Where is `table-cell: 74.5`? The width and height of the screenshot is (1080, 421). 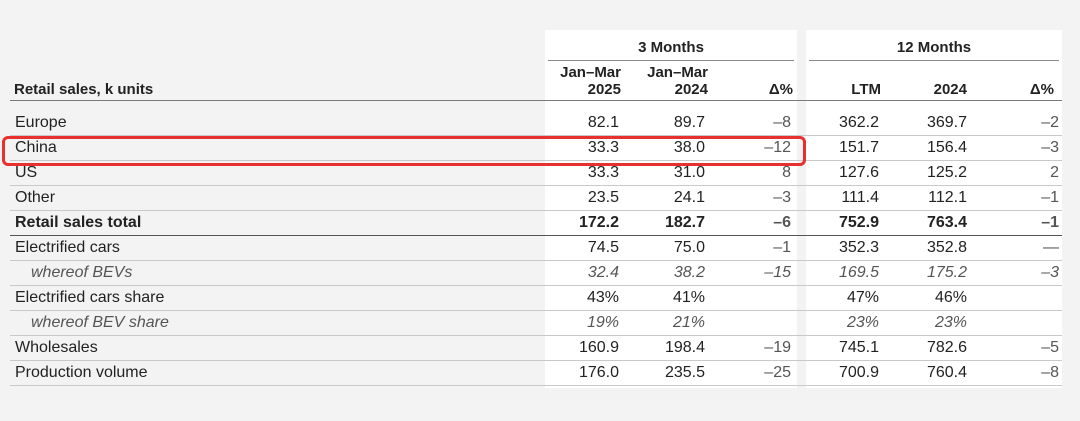 table-cell: 74.5 is located at coordinates (583, 248).